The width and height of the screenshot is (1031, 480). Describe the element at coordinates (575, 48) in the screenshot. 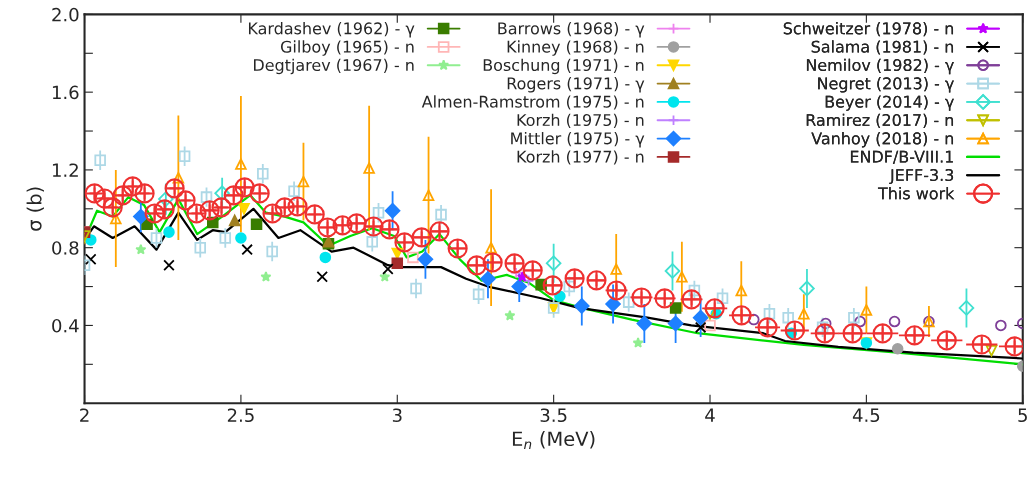

I see `legend-label: Kinney (1968) - n` at that location.